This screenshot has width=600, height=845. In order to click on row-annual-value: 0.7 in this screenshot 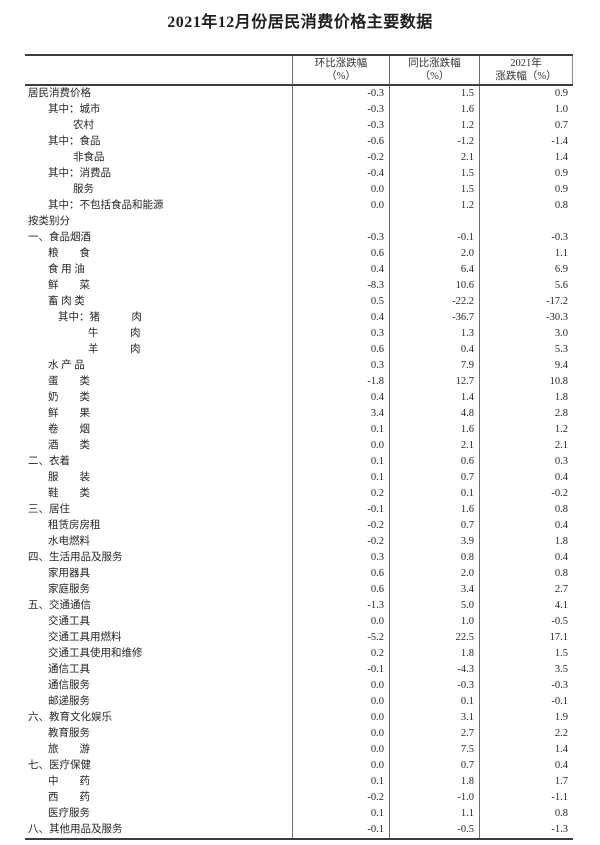, I will do `click(561, 125)`.